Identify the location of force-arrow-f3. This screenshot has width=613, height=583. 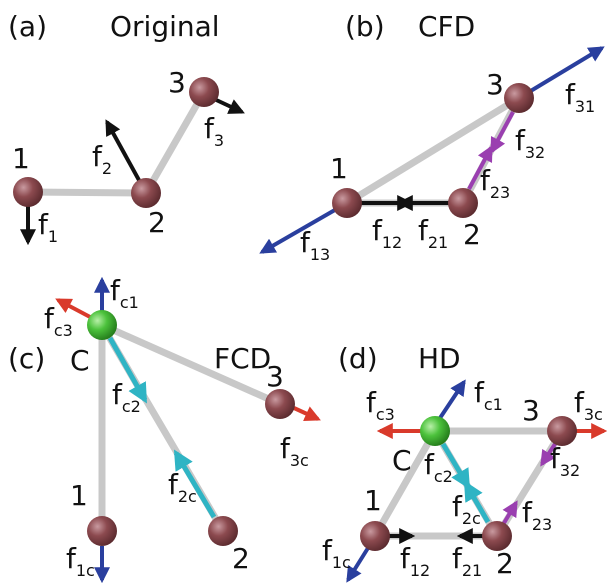
(228, 105).